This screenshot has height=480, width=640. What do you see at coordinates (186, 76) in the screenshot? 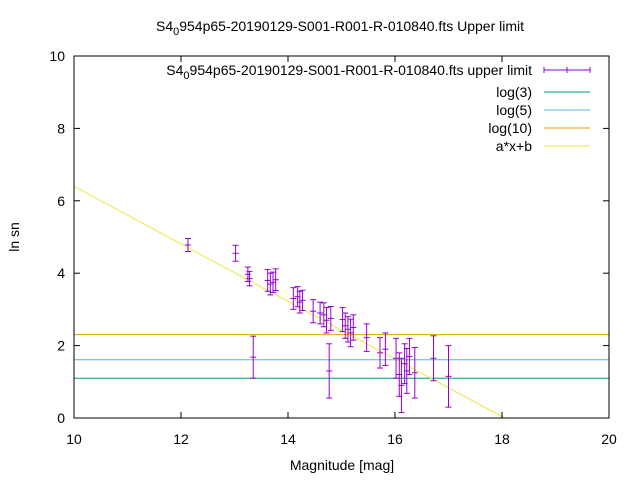
I see `legend-label-data-subscript: 0` at bounding box center [186, 76].